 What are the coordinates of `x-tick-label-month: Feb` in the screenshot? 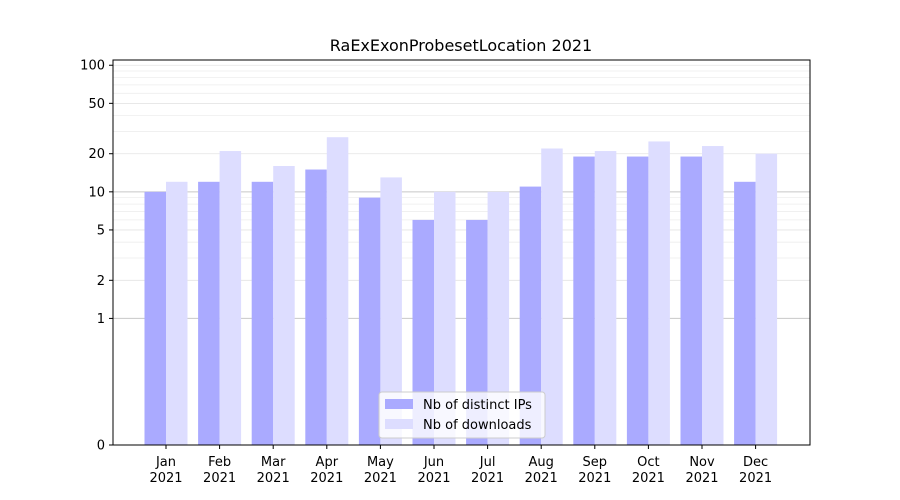 It's located at (219, 462).